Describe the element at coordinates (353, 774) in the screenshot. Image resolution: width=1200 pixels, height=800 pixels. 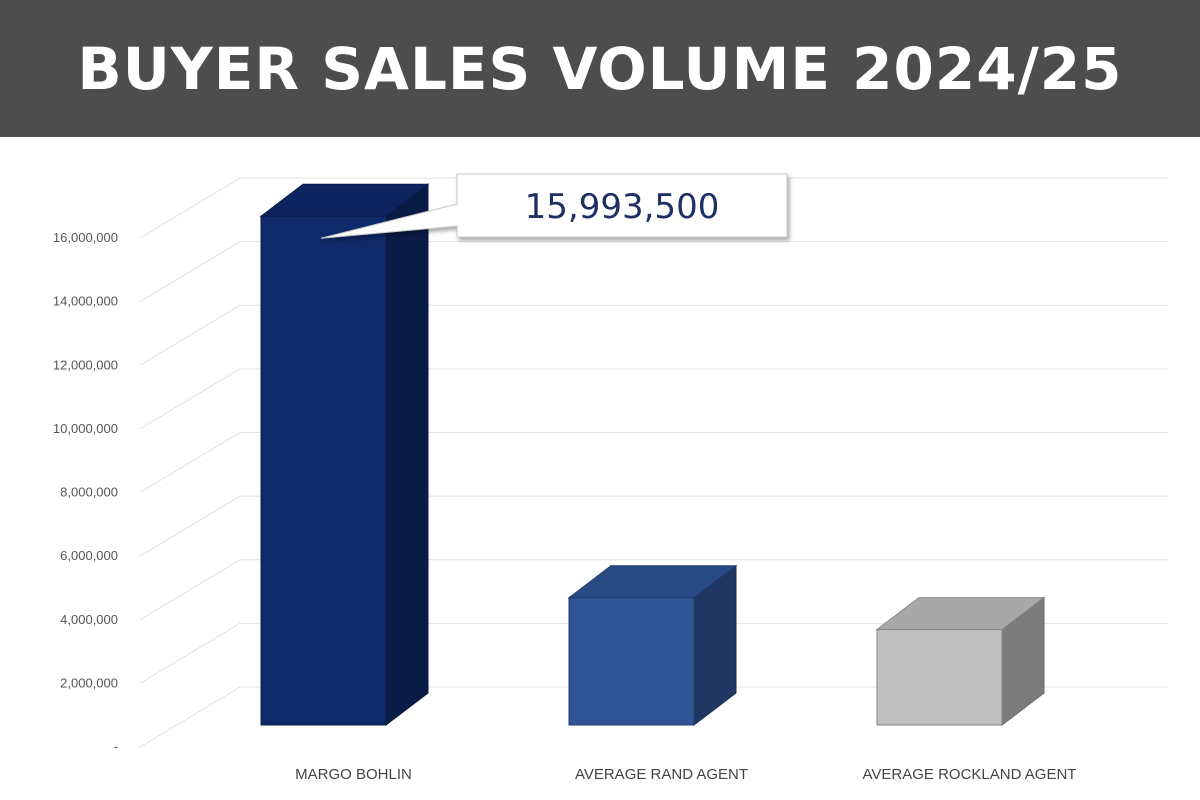
I see `x-tick-label: MARGO BOHLIN` at that location.